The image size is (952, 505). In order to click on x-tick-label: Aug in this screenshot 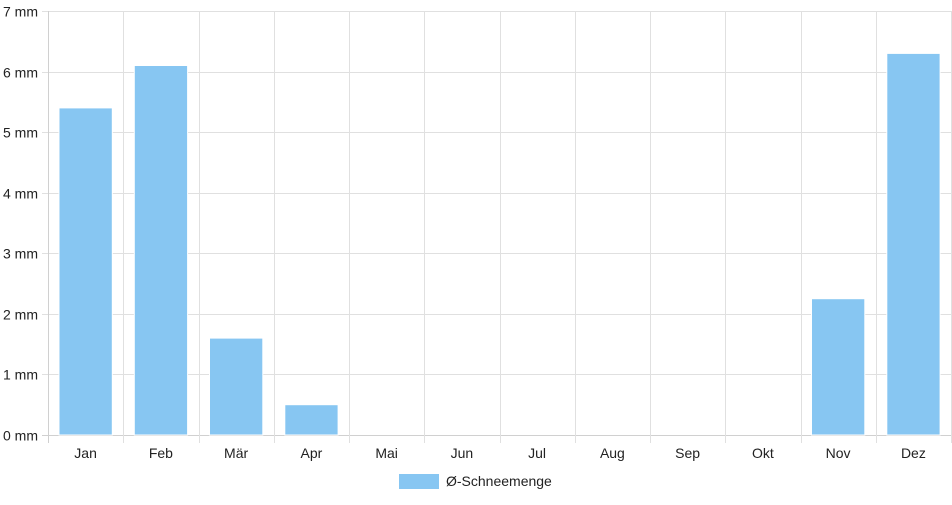, I will do `click(612, 453)`.